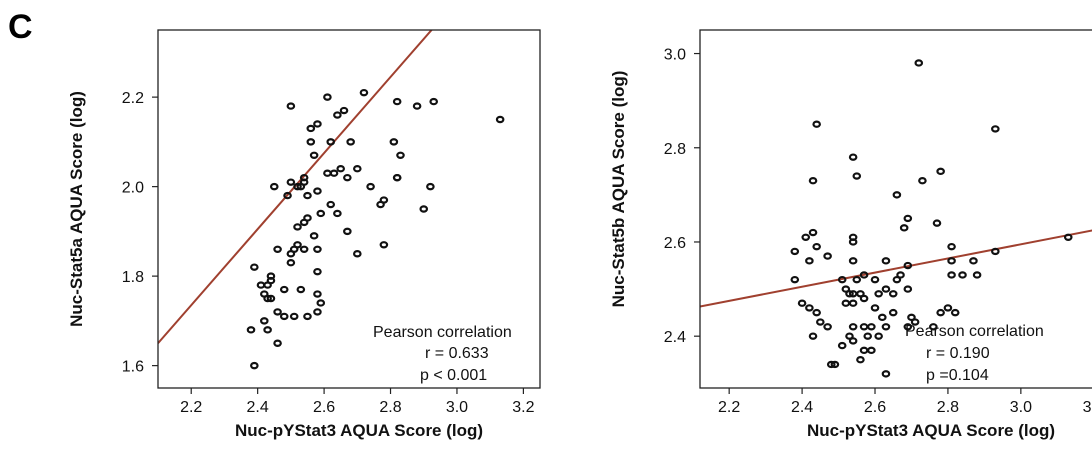 This screenshot has height=455, width=1092. Describe the element at coordinates (457, 353) in the screenshot. I see `annotation-line: r = 0.633` at that location.